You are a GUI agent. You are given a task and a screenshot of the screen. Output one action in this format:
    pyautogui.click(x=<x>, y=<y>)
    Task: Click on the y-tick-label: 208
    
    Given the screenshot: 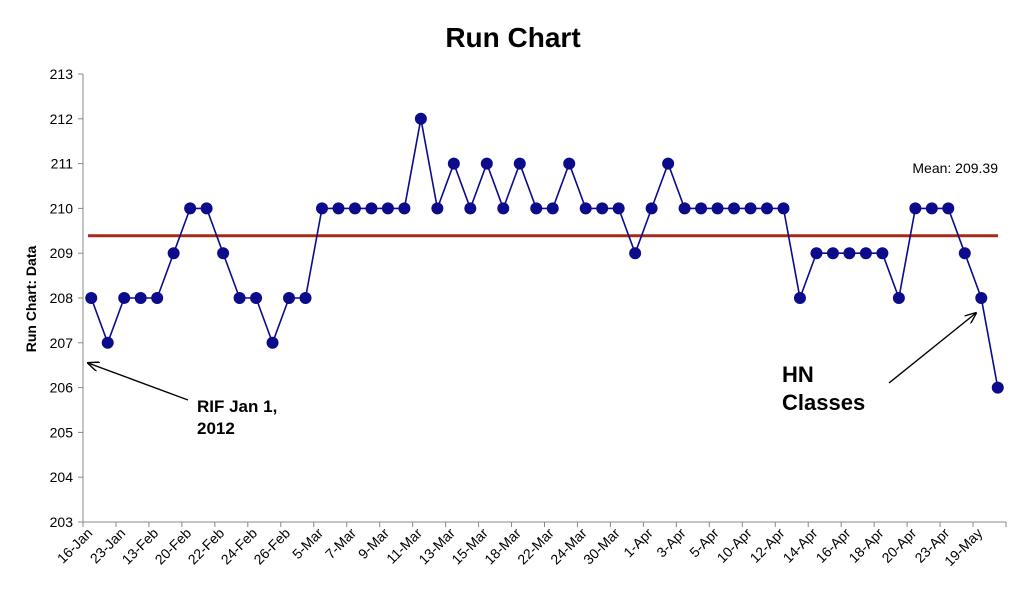 What is the action you would take?
    pyautogui.click(x=62, y=298)
    